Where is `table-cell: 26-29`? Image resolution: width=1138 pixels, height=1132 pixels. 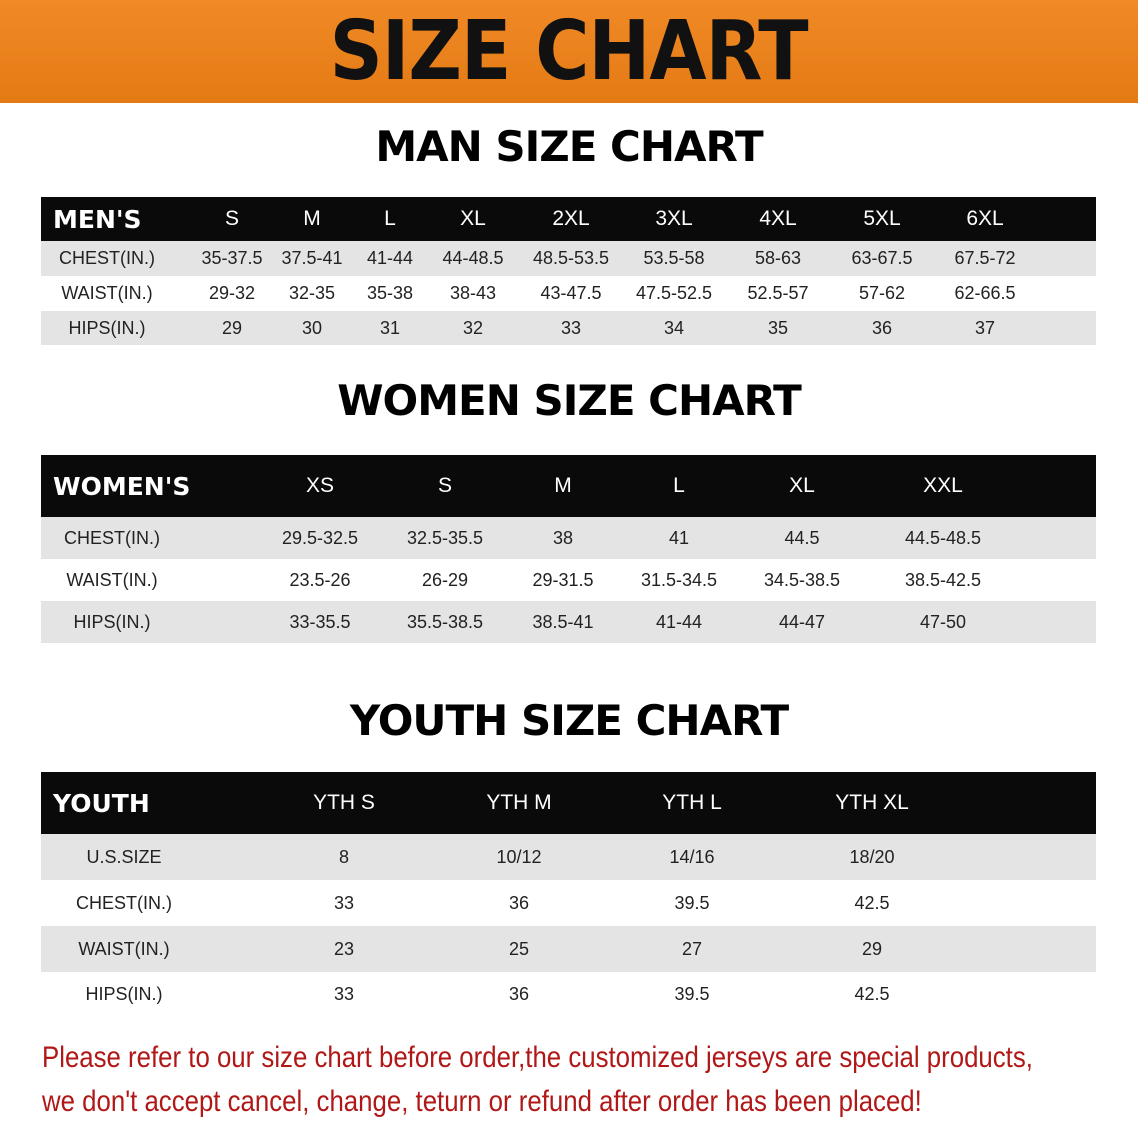
table-cell: 26-29 is located at coordinates (445, 579).